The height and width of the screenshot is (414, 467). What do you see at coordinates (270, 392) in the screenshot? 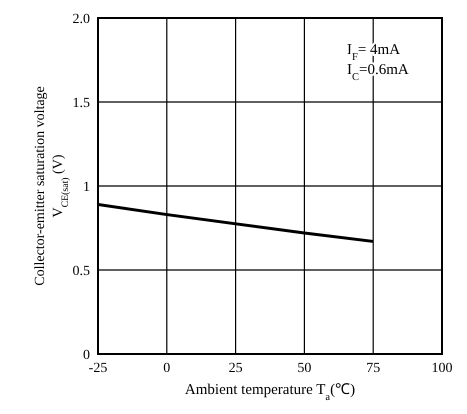
I see `x-axis-title: Ambient temperature T$_{a}$(℃)` at bounding box center [270, 392].